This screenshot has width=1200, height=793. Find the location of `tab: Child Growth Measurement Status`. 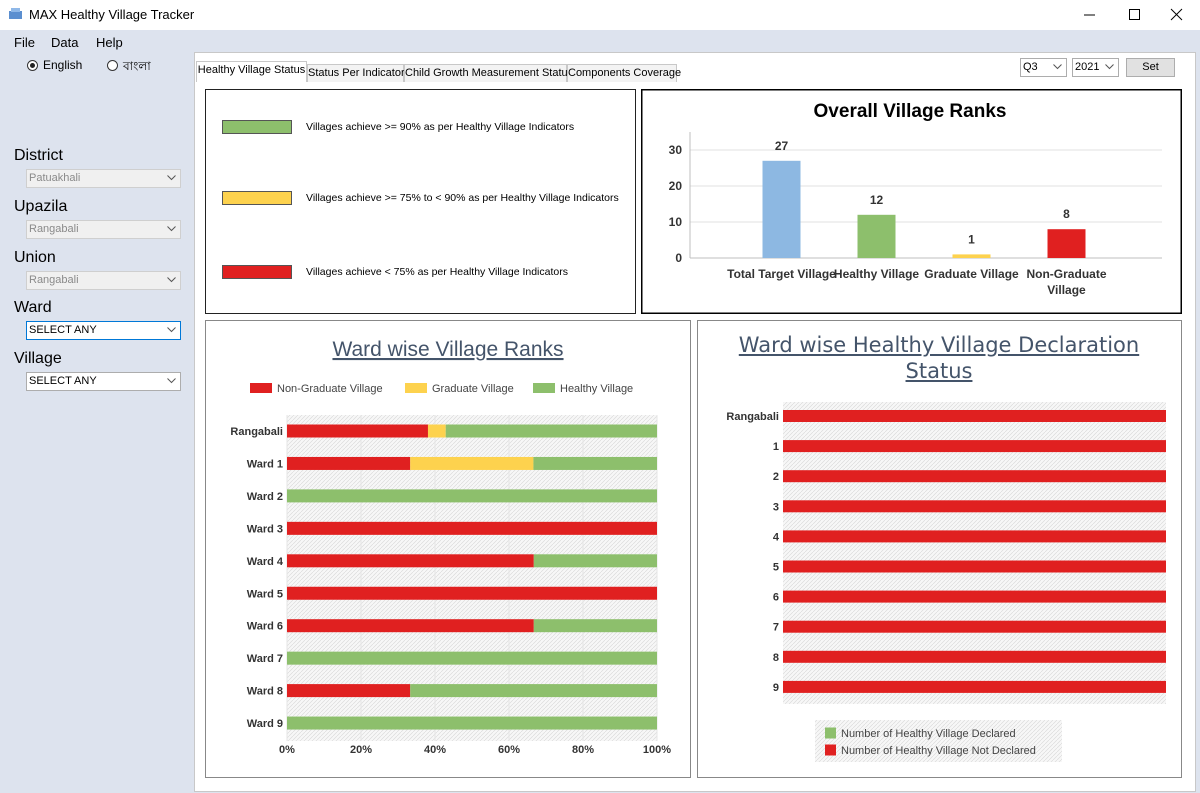

tab: Child Growth Measurement Status is located at coordinates (485, 73).